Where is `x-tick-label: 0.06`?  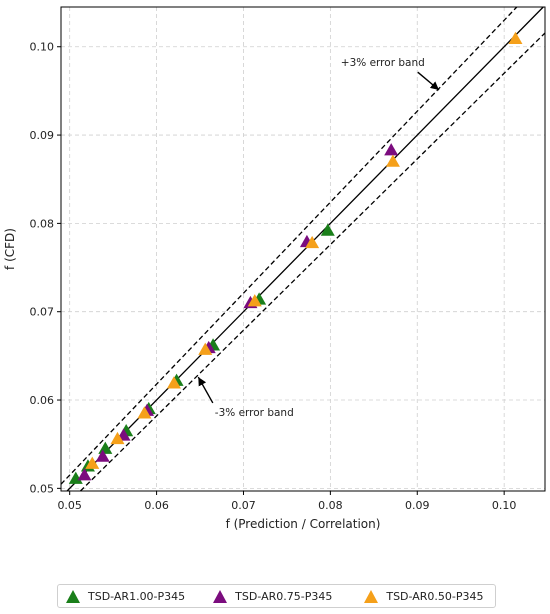 x-tick-label: 0.06 is located at coordinates (156, 505).